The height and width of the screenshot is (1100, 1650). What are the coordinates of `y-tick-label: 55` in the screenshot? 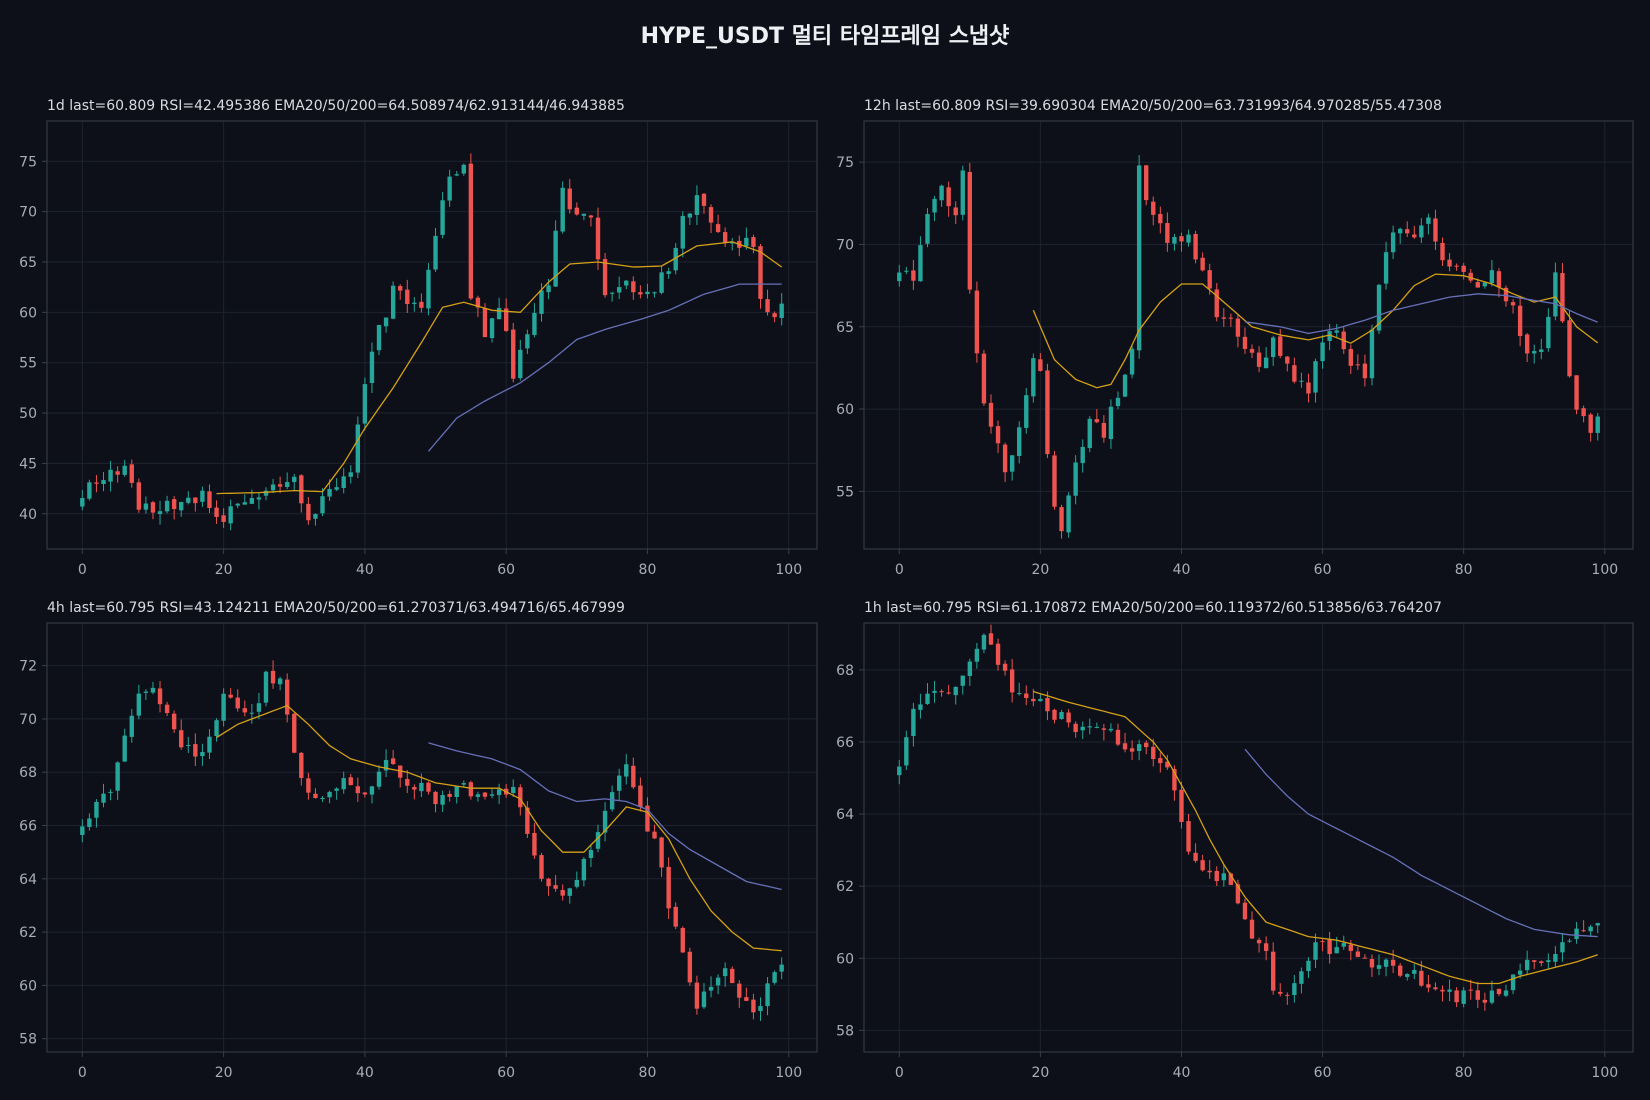 It's located at (845, 492).